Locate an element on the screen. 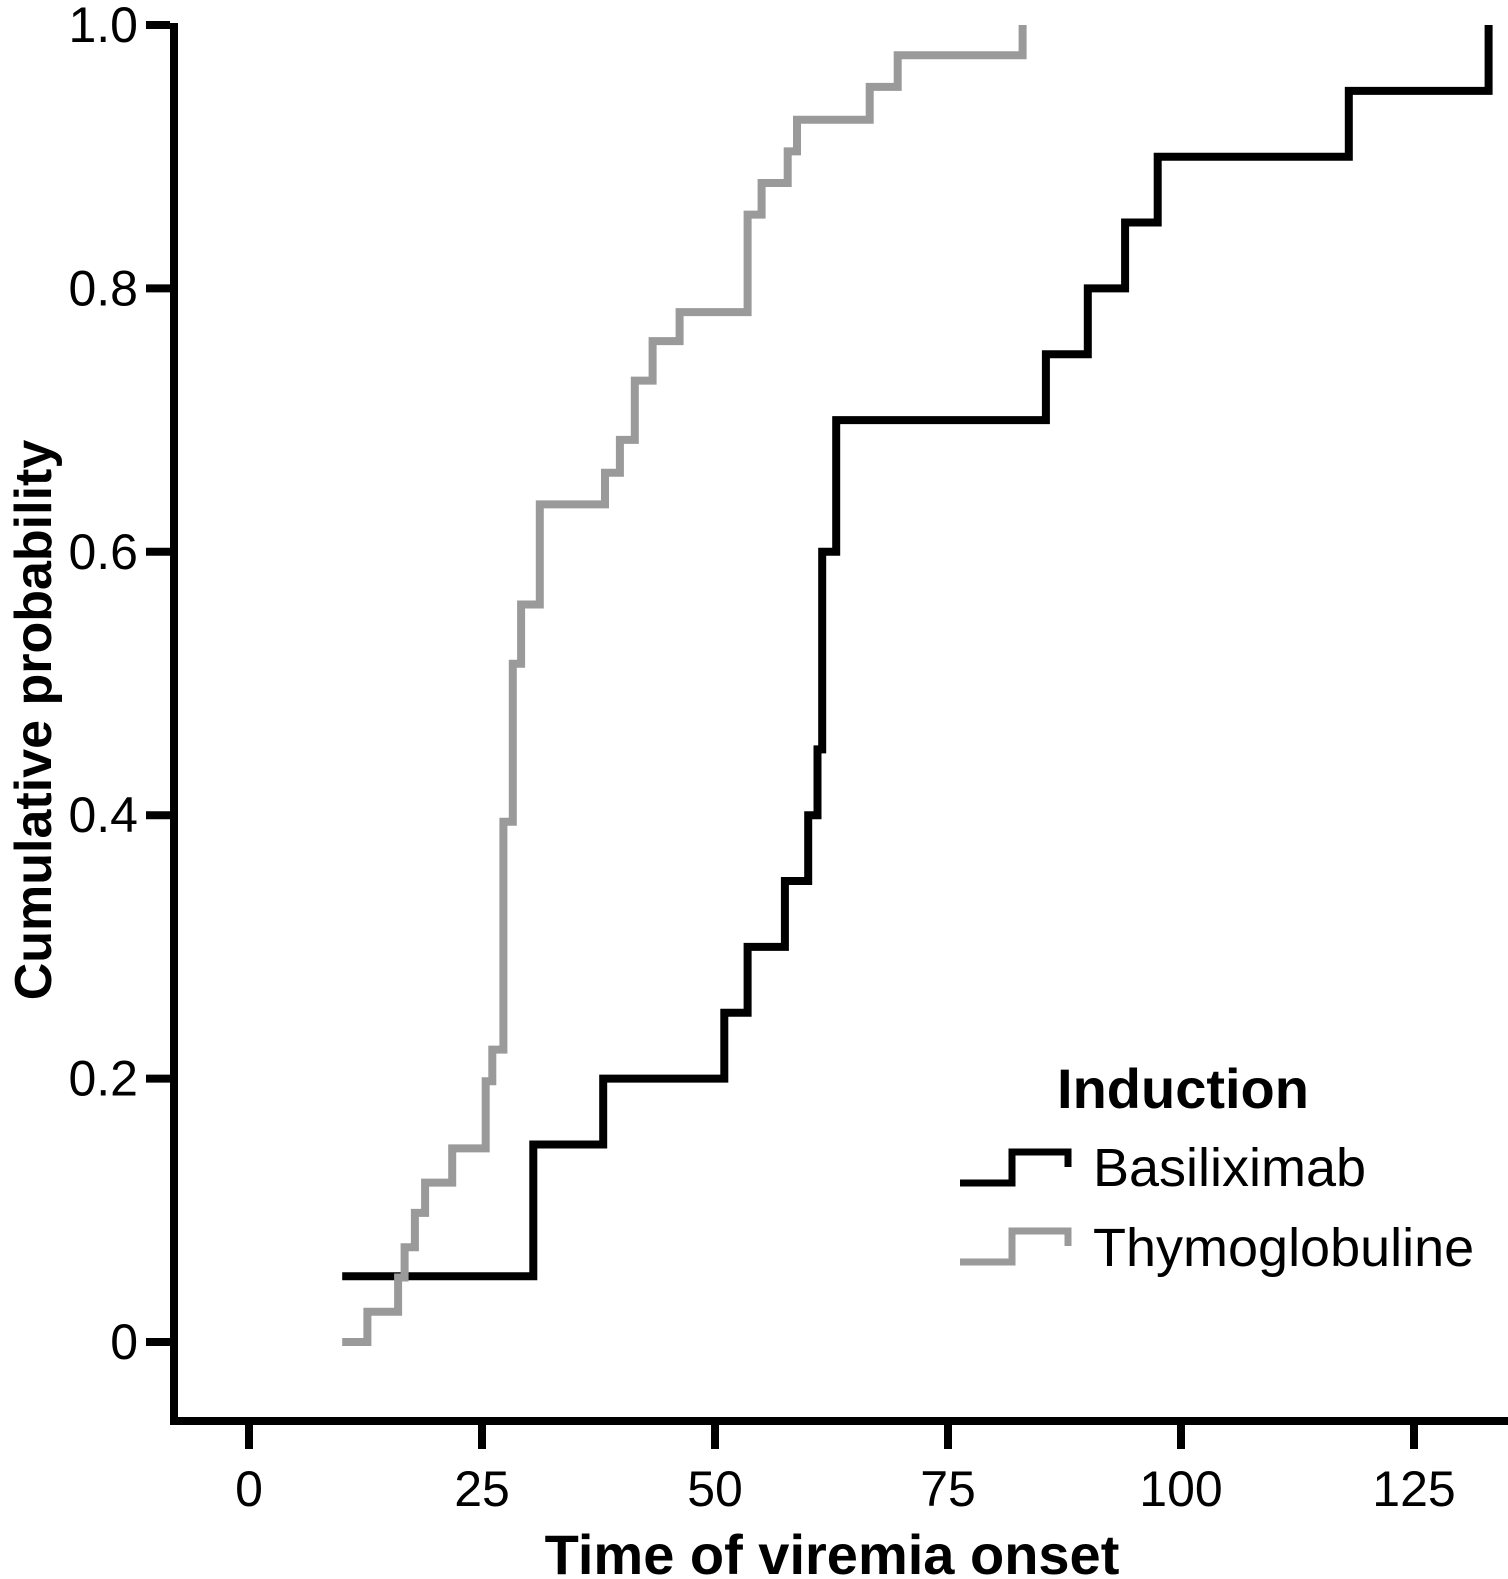  x-tick-label: 25 is located at coordinates (482, 1489).